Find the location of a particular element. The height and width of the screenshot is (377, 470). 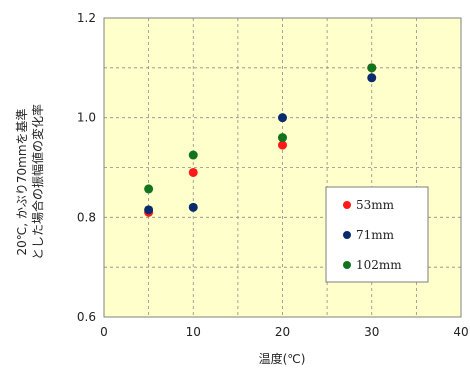

y-tick-label: 1.0 is located at coordinates (86, 118).